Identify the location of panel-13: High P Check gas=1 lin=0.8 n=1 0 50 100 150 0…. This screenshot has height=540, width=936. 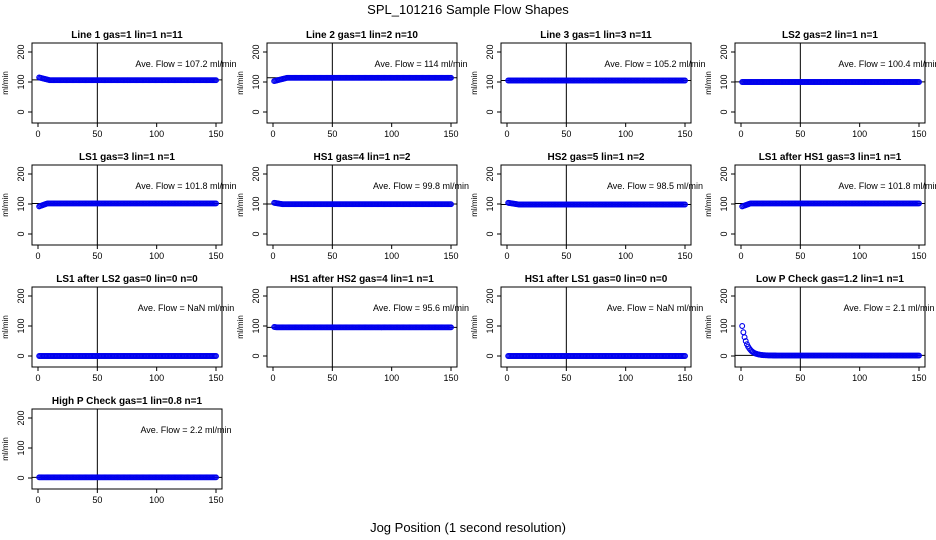
(116, 450).